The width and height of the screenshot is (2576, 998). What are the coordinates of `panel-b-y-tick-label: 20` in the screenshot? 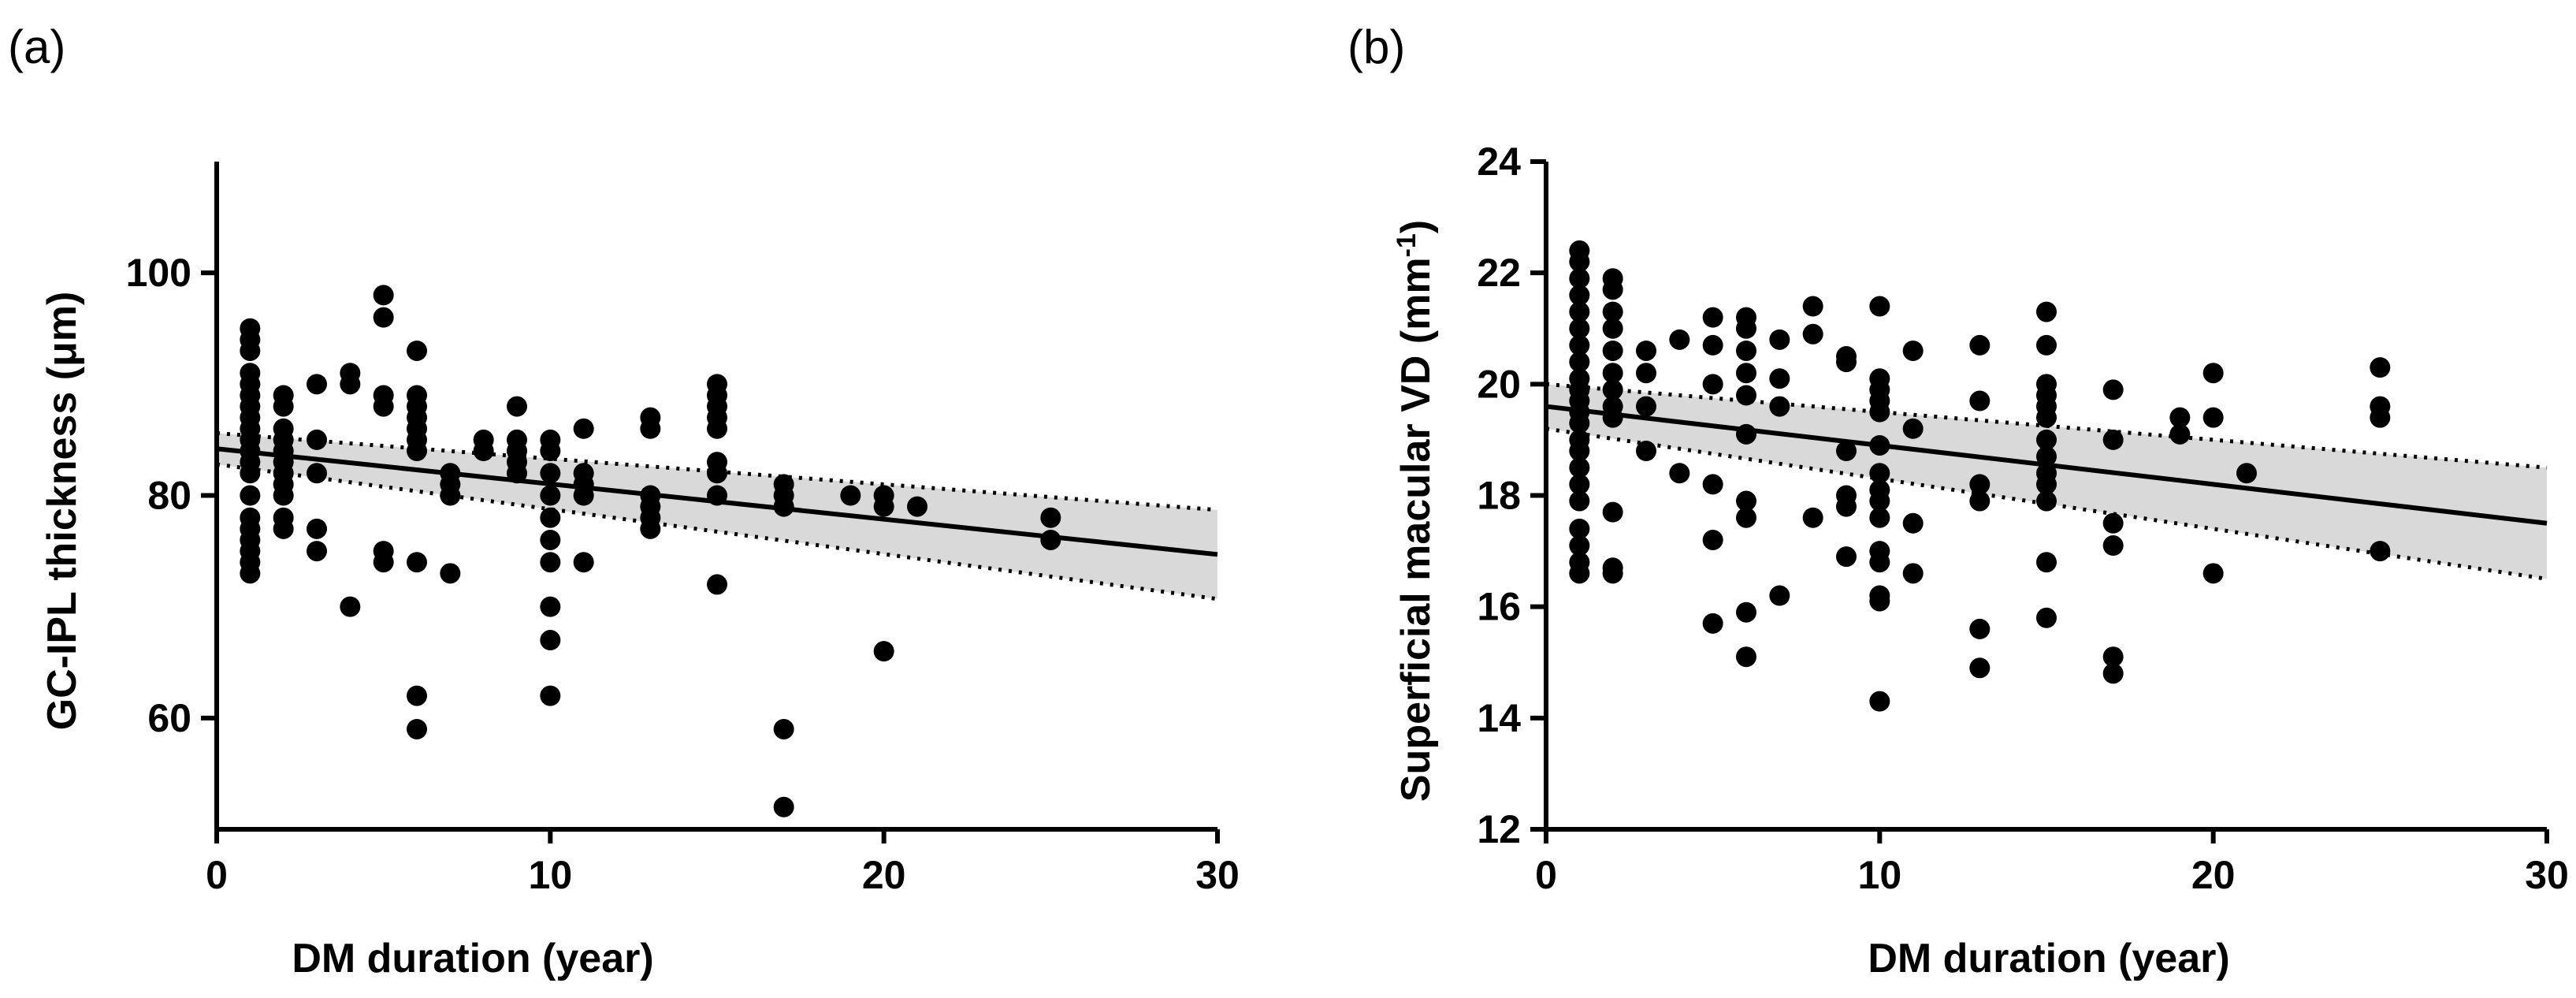 It's located at (1499, 384).